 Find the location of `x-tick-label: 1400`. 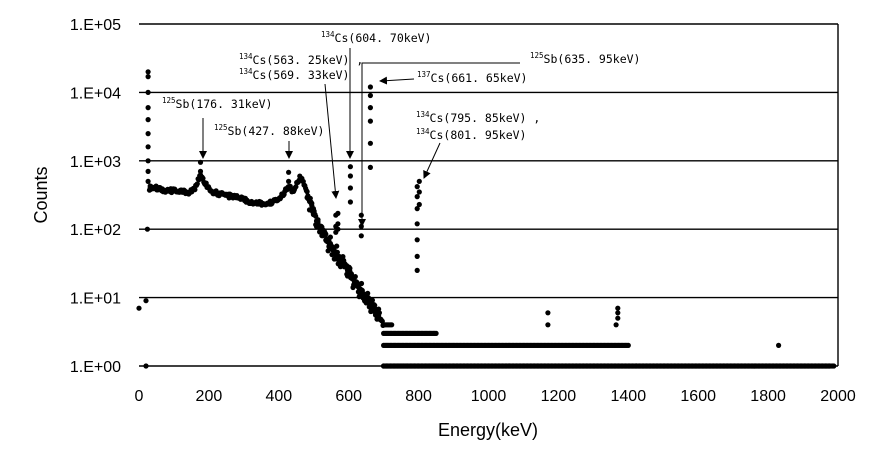

x-tick-label: 1400 is located at coordinates (629, 396).